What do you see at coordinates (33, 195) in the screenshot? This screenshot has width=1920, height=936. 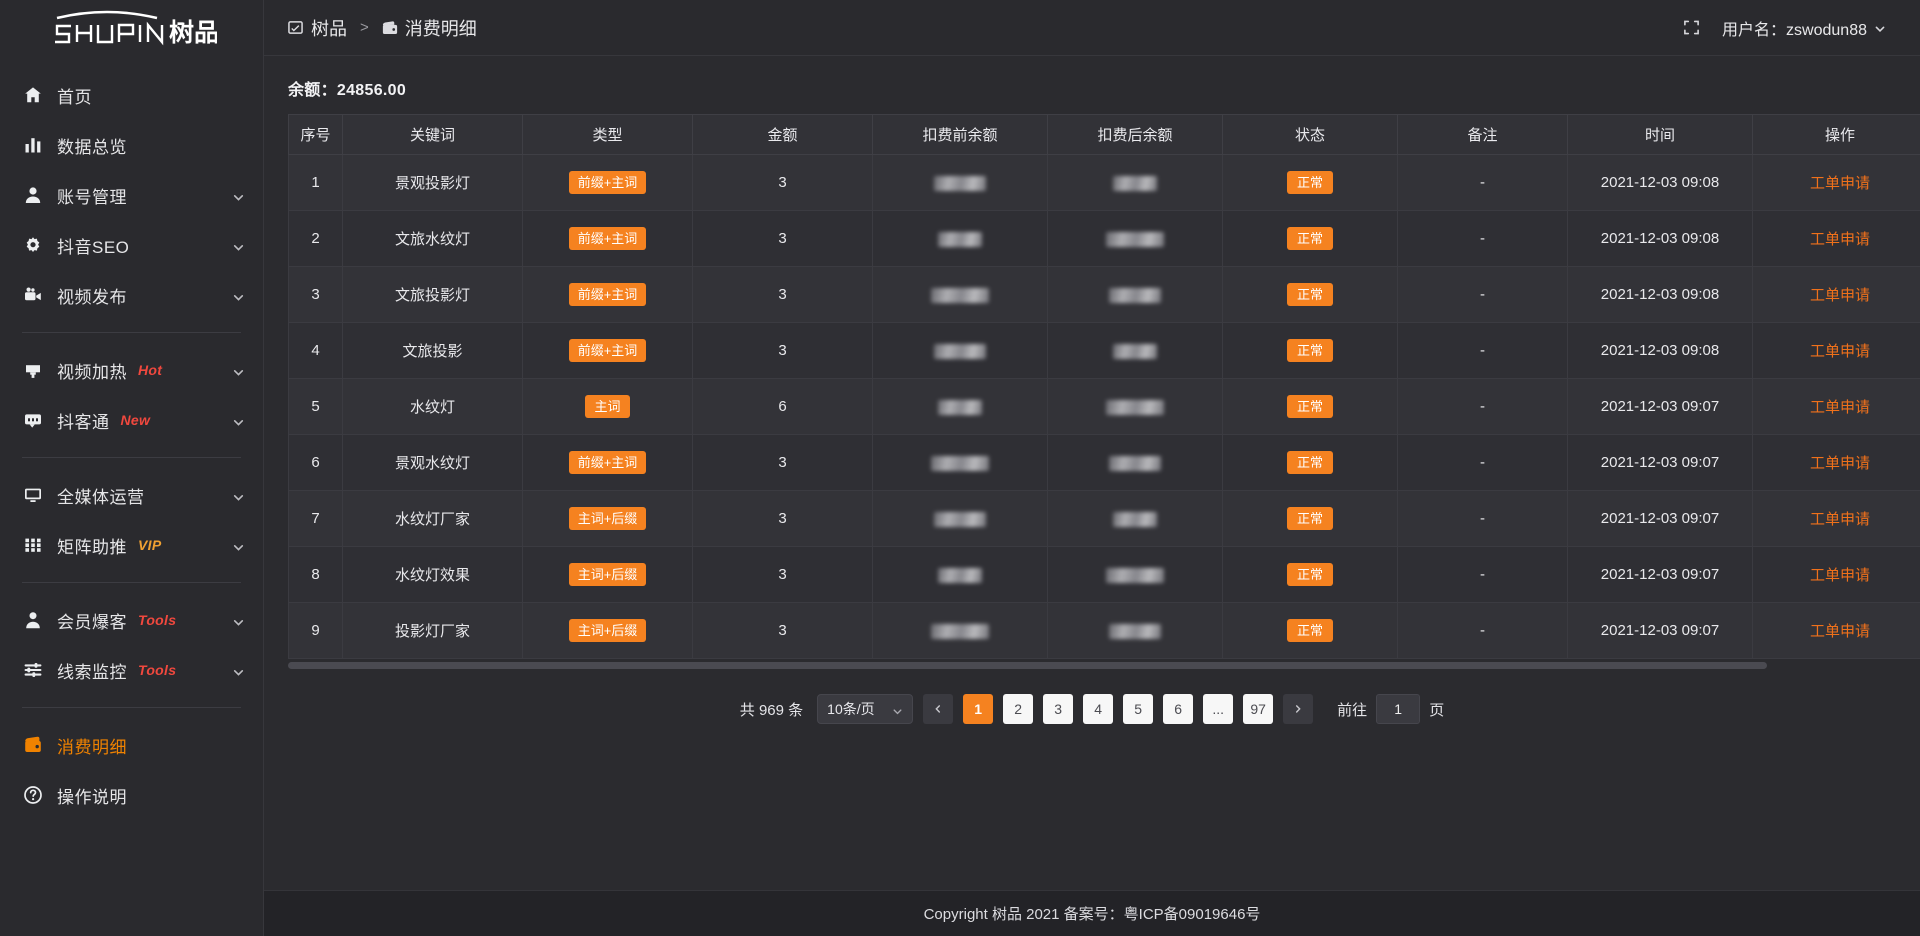 I see `user-icon` at bounding box center [33, 195].